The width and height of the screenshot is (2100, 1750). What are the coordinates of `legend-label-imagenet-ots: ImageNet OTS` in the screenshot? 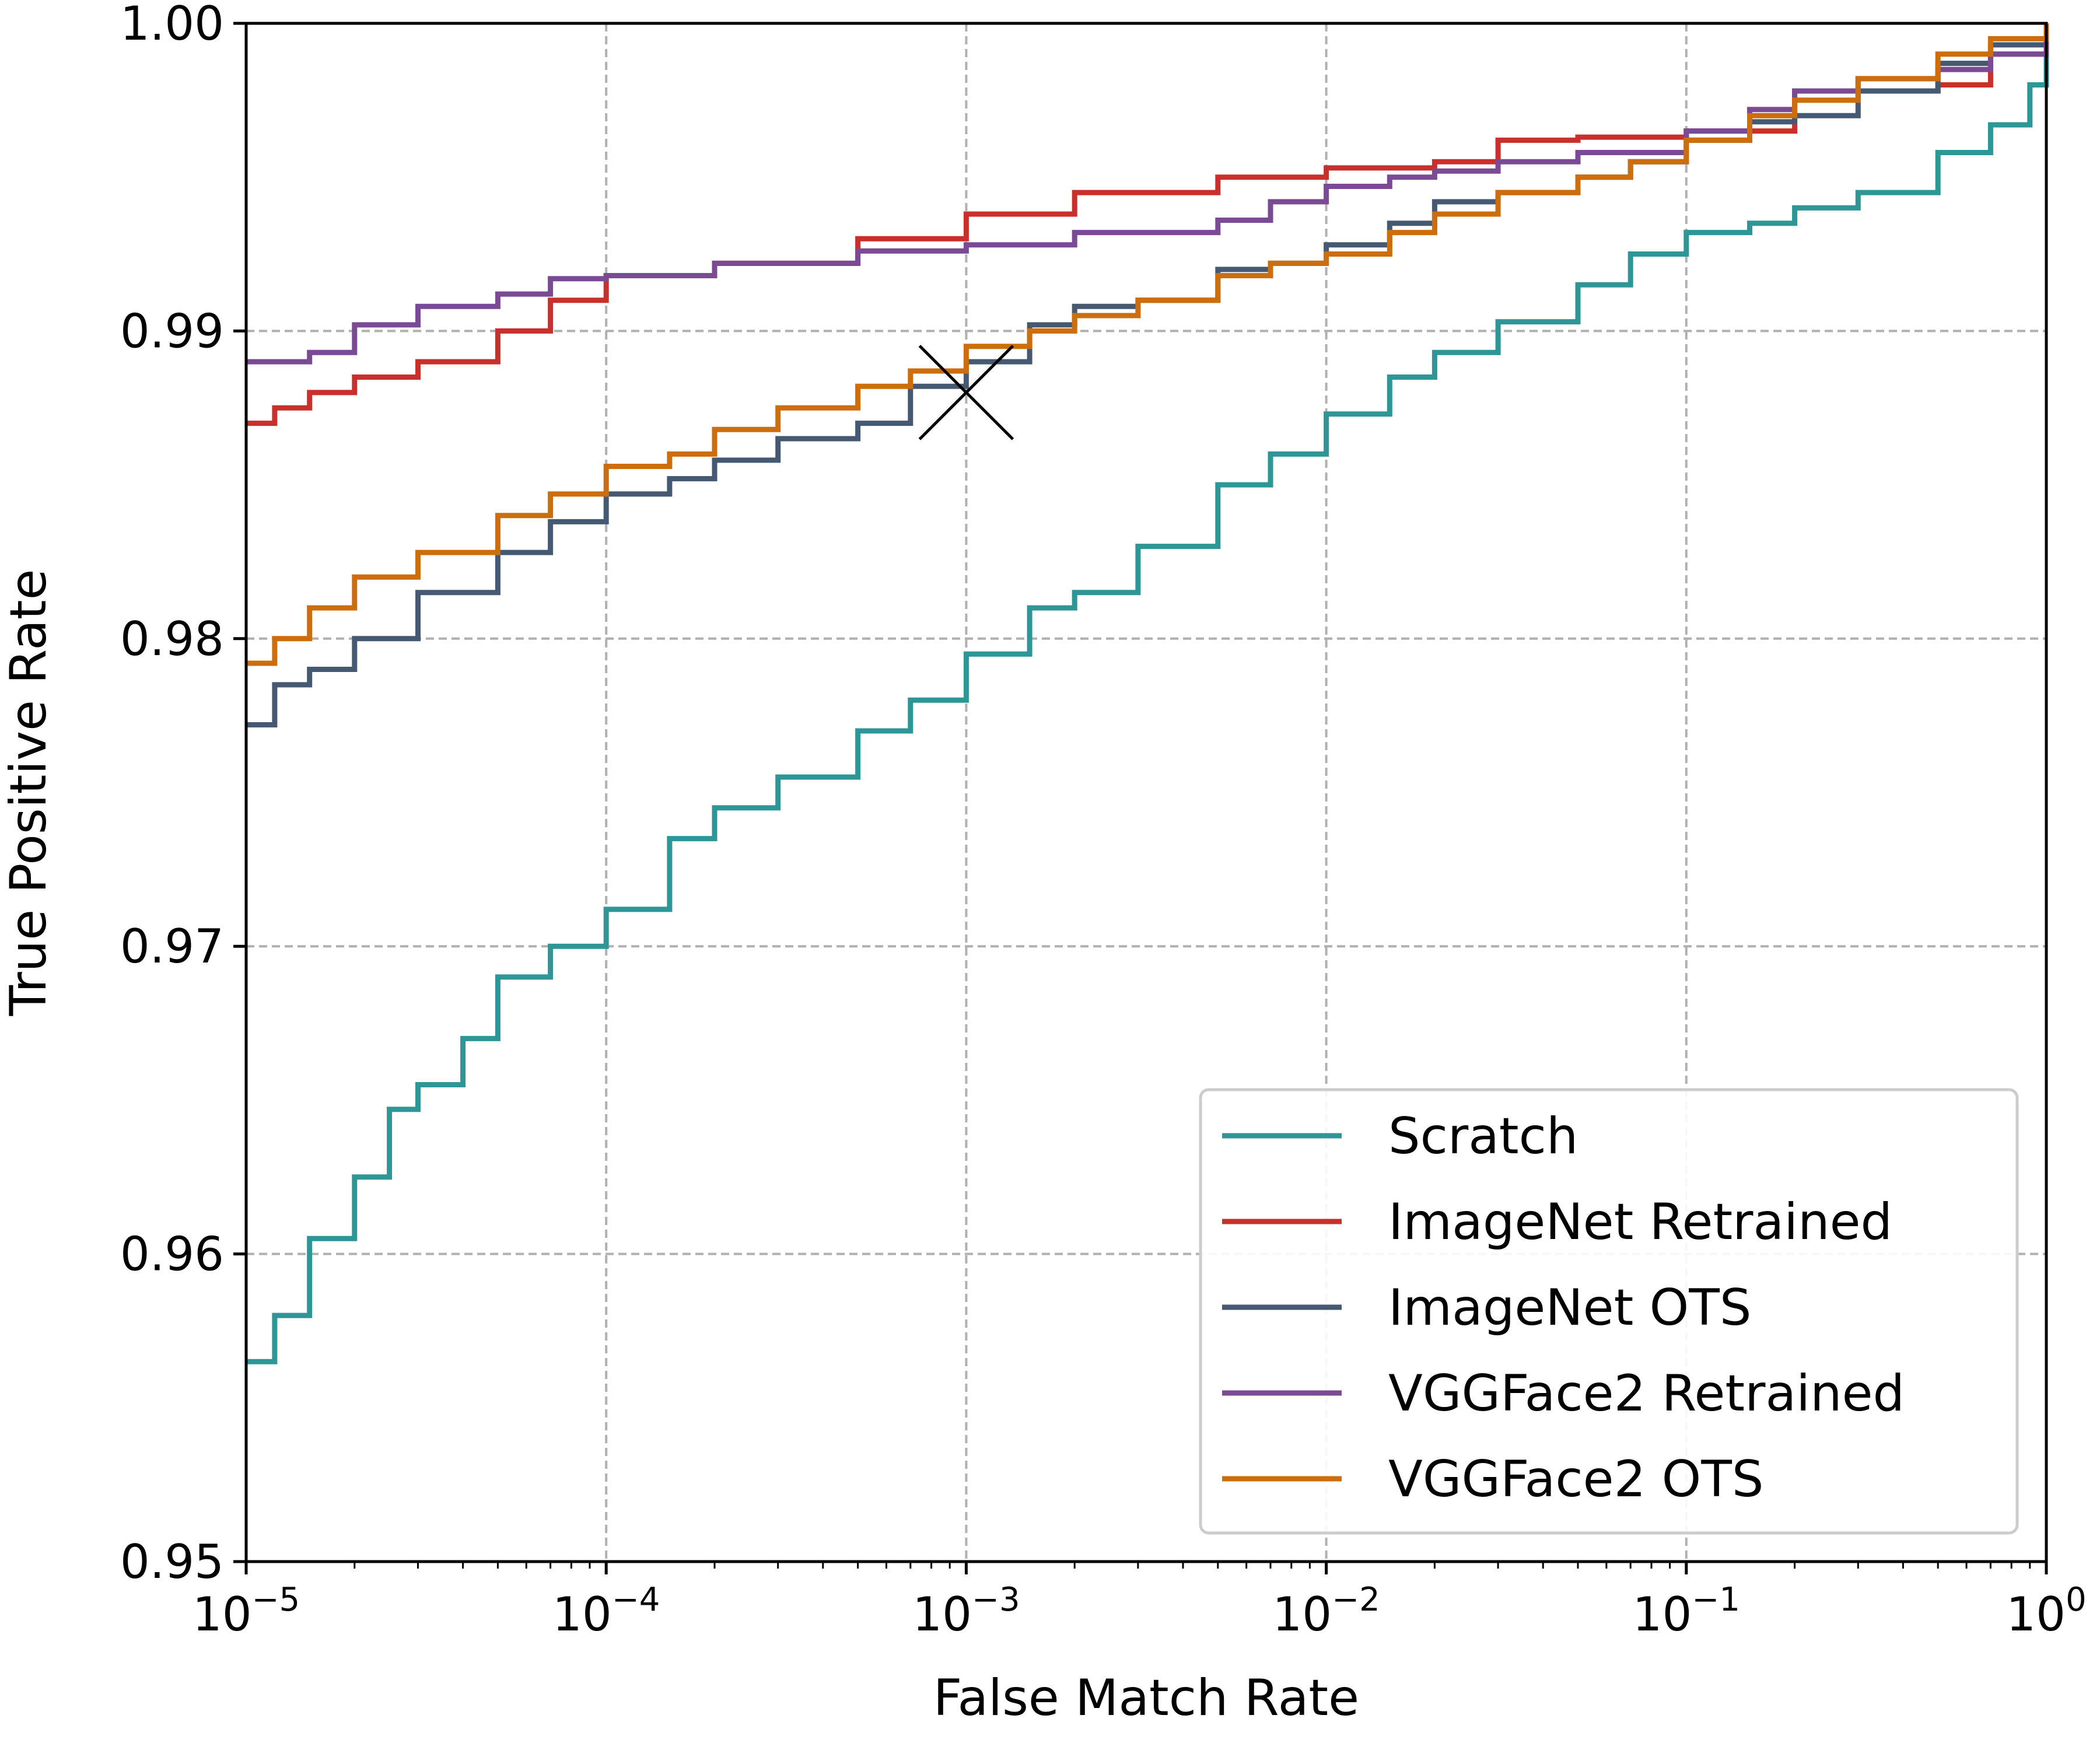 It's located at (1569, 1308).